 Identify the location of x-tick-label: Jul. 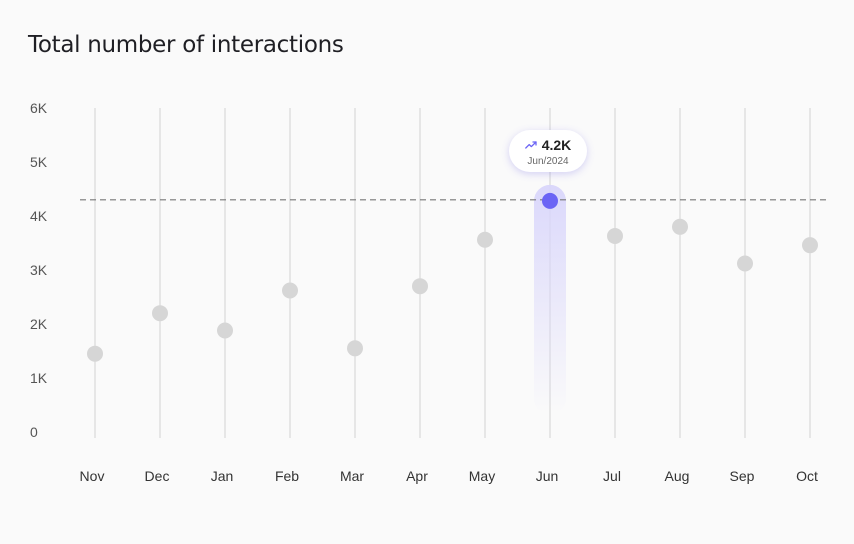
(612, 476).